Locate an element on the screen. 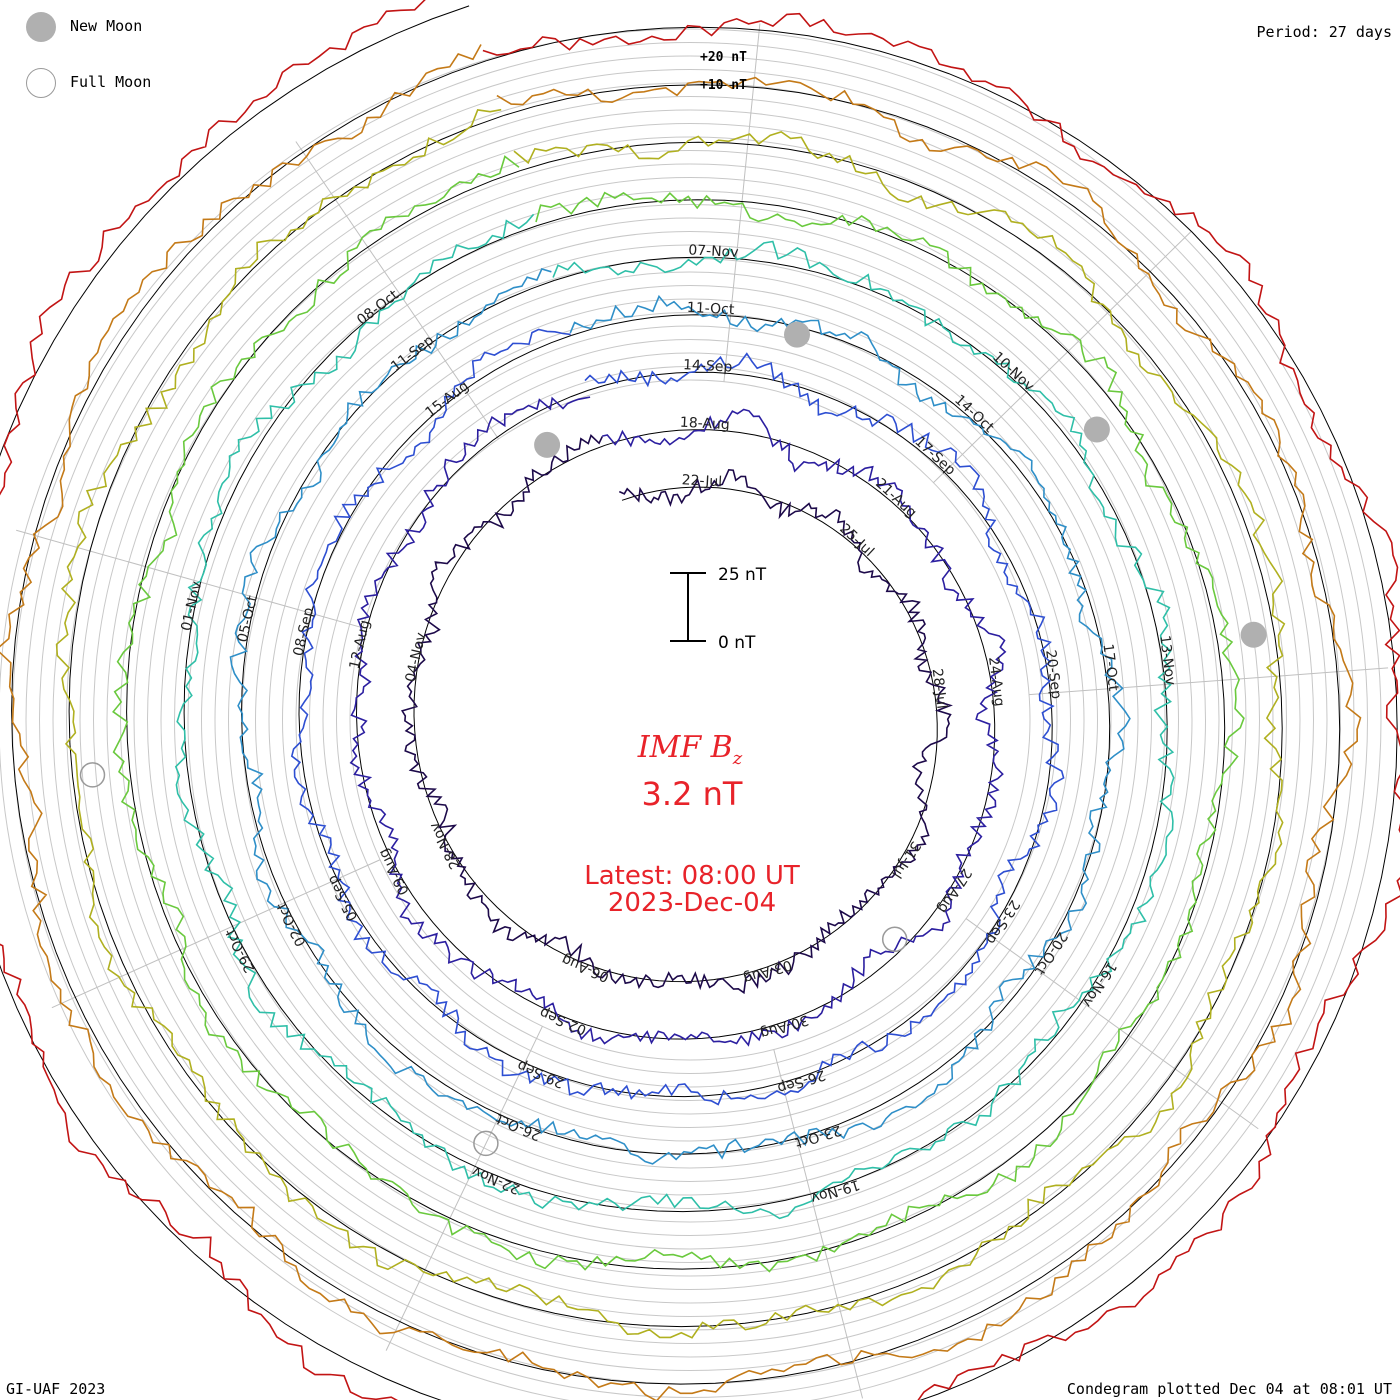 This screenshot has width=1400, height=1400. date-label: 12-Aug is located at coordinates (360, 644).